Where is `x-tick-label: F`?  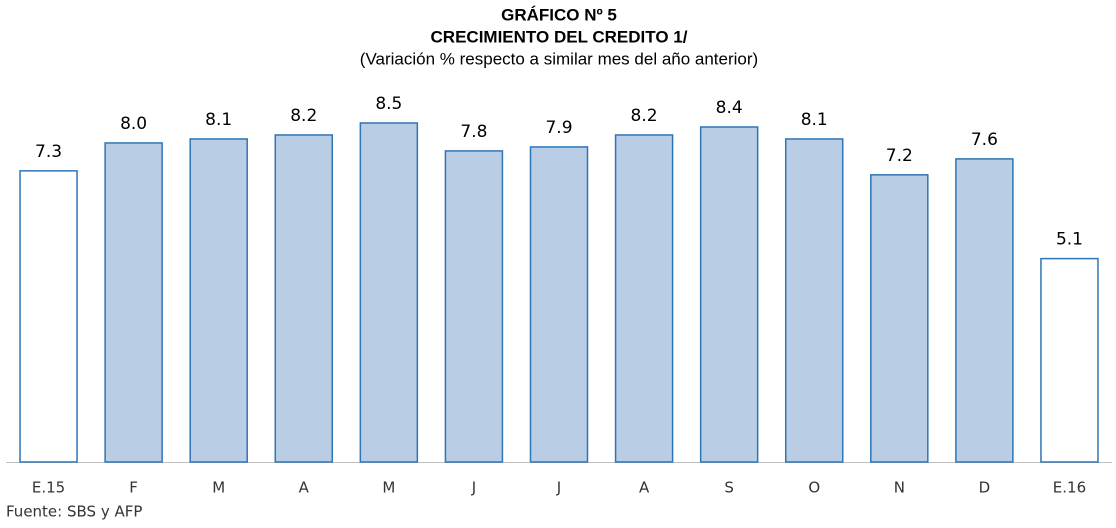
x-tick-label: F is located at coordinates (133, 488).